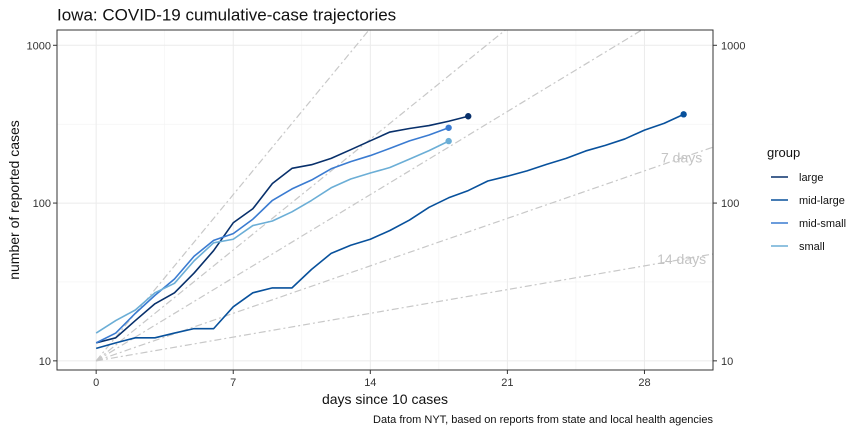  What do you see at coordinates (448, 127) in the screenshot?
I see `end-point-mid-small` at bounding box center [448, 127].